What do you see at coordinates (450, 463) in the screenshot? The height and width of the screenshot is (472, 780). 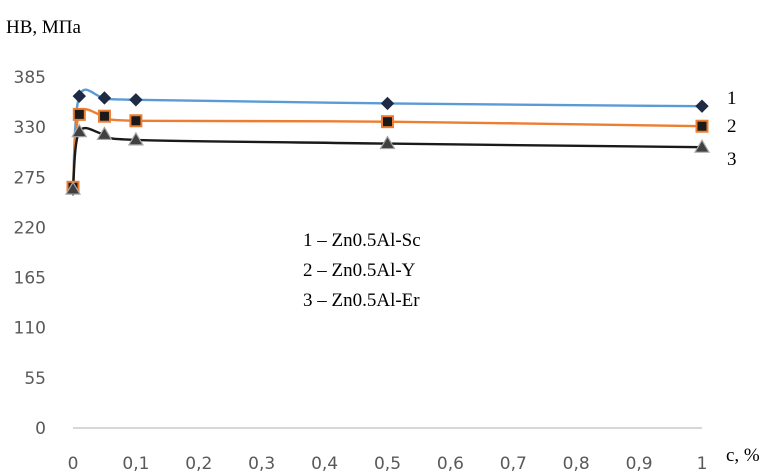 I see `x-tick-label: 0,6` at bounding box center [450, 463].